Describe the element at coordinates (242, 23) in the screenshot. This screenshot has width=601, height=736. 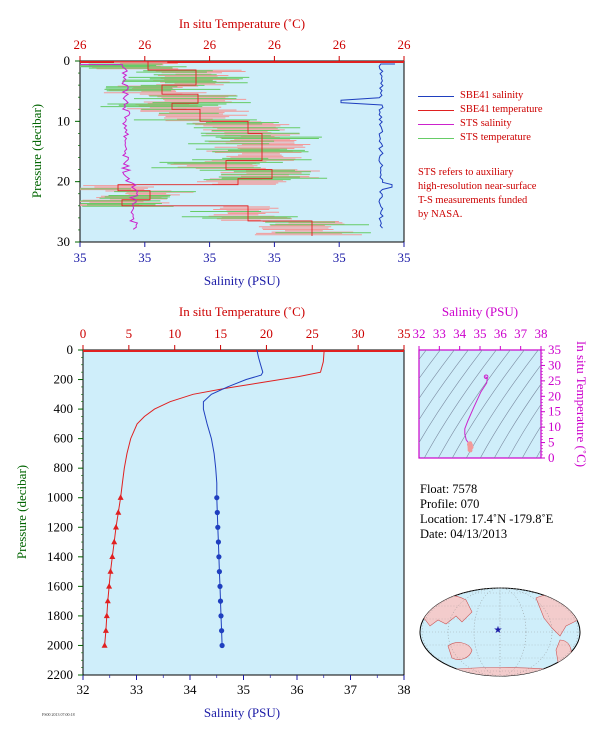
I see `top-temperature-axis-title: In situ Temperature (˚C)` at that location.